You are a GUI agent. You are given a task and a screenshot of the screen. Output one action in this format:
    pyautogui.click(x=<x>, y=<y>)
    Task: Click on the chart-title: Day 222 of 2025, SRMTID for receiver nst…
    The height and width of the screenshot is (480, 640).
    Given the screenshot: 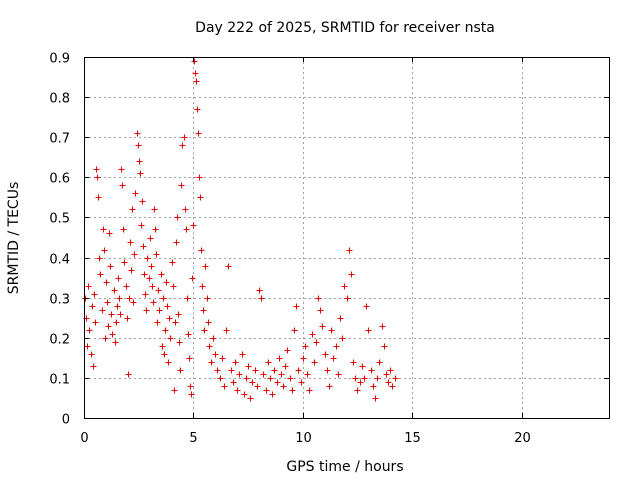 What is the action you would take?
    pyautogui.click(x=345, y=28)
    